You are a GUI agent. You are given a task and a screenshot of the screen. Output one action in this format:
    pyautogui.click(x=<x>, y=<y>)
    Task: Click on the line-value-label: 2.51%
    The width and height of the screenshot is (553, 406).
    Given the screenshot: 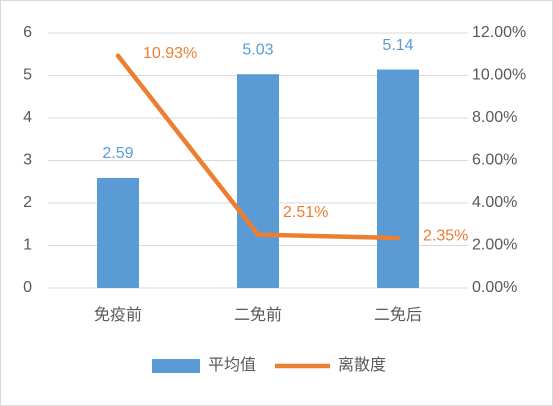 What is the action you would take?
    pyautogui.click(x=305, y=212)
    